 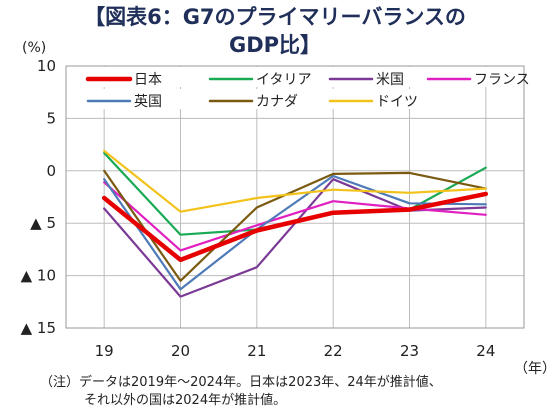 What do you see at coordinates (409, 351) in the screenshot?
I see `x-tick-label: 23` at bounding box center [409, 351].